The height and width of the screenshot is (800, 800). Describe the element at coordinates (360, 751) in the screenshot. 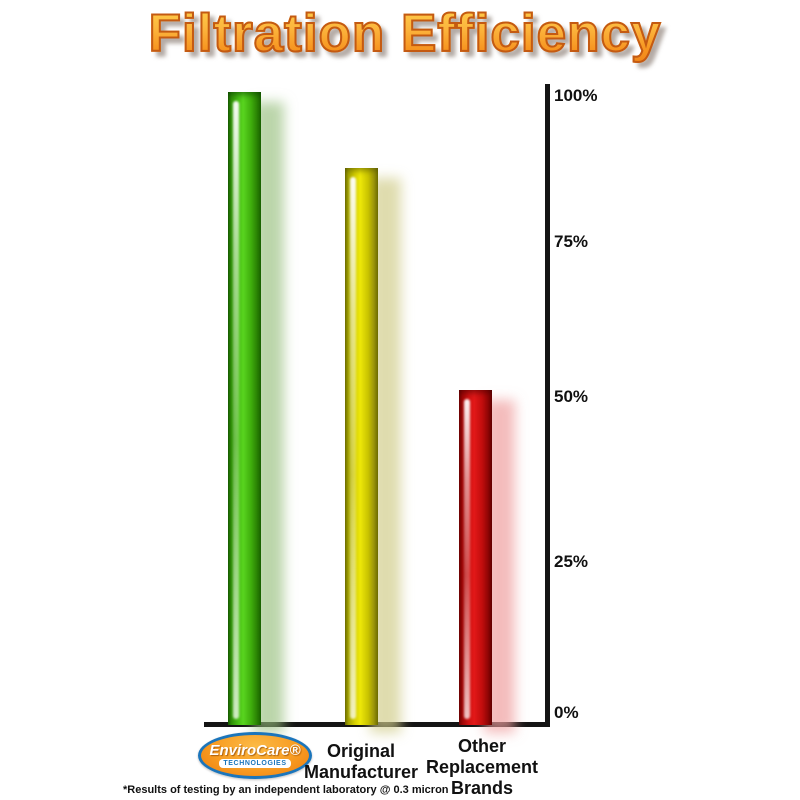

I see `category-label-line: Original` at that location.